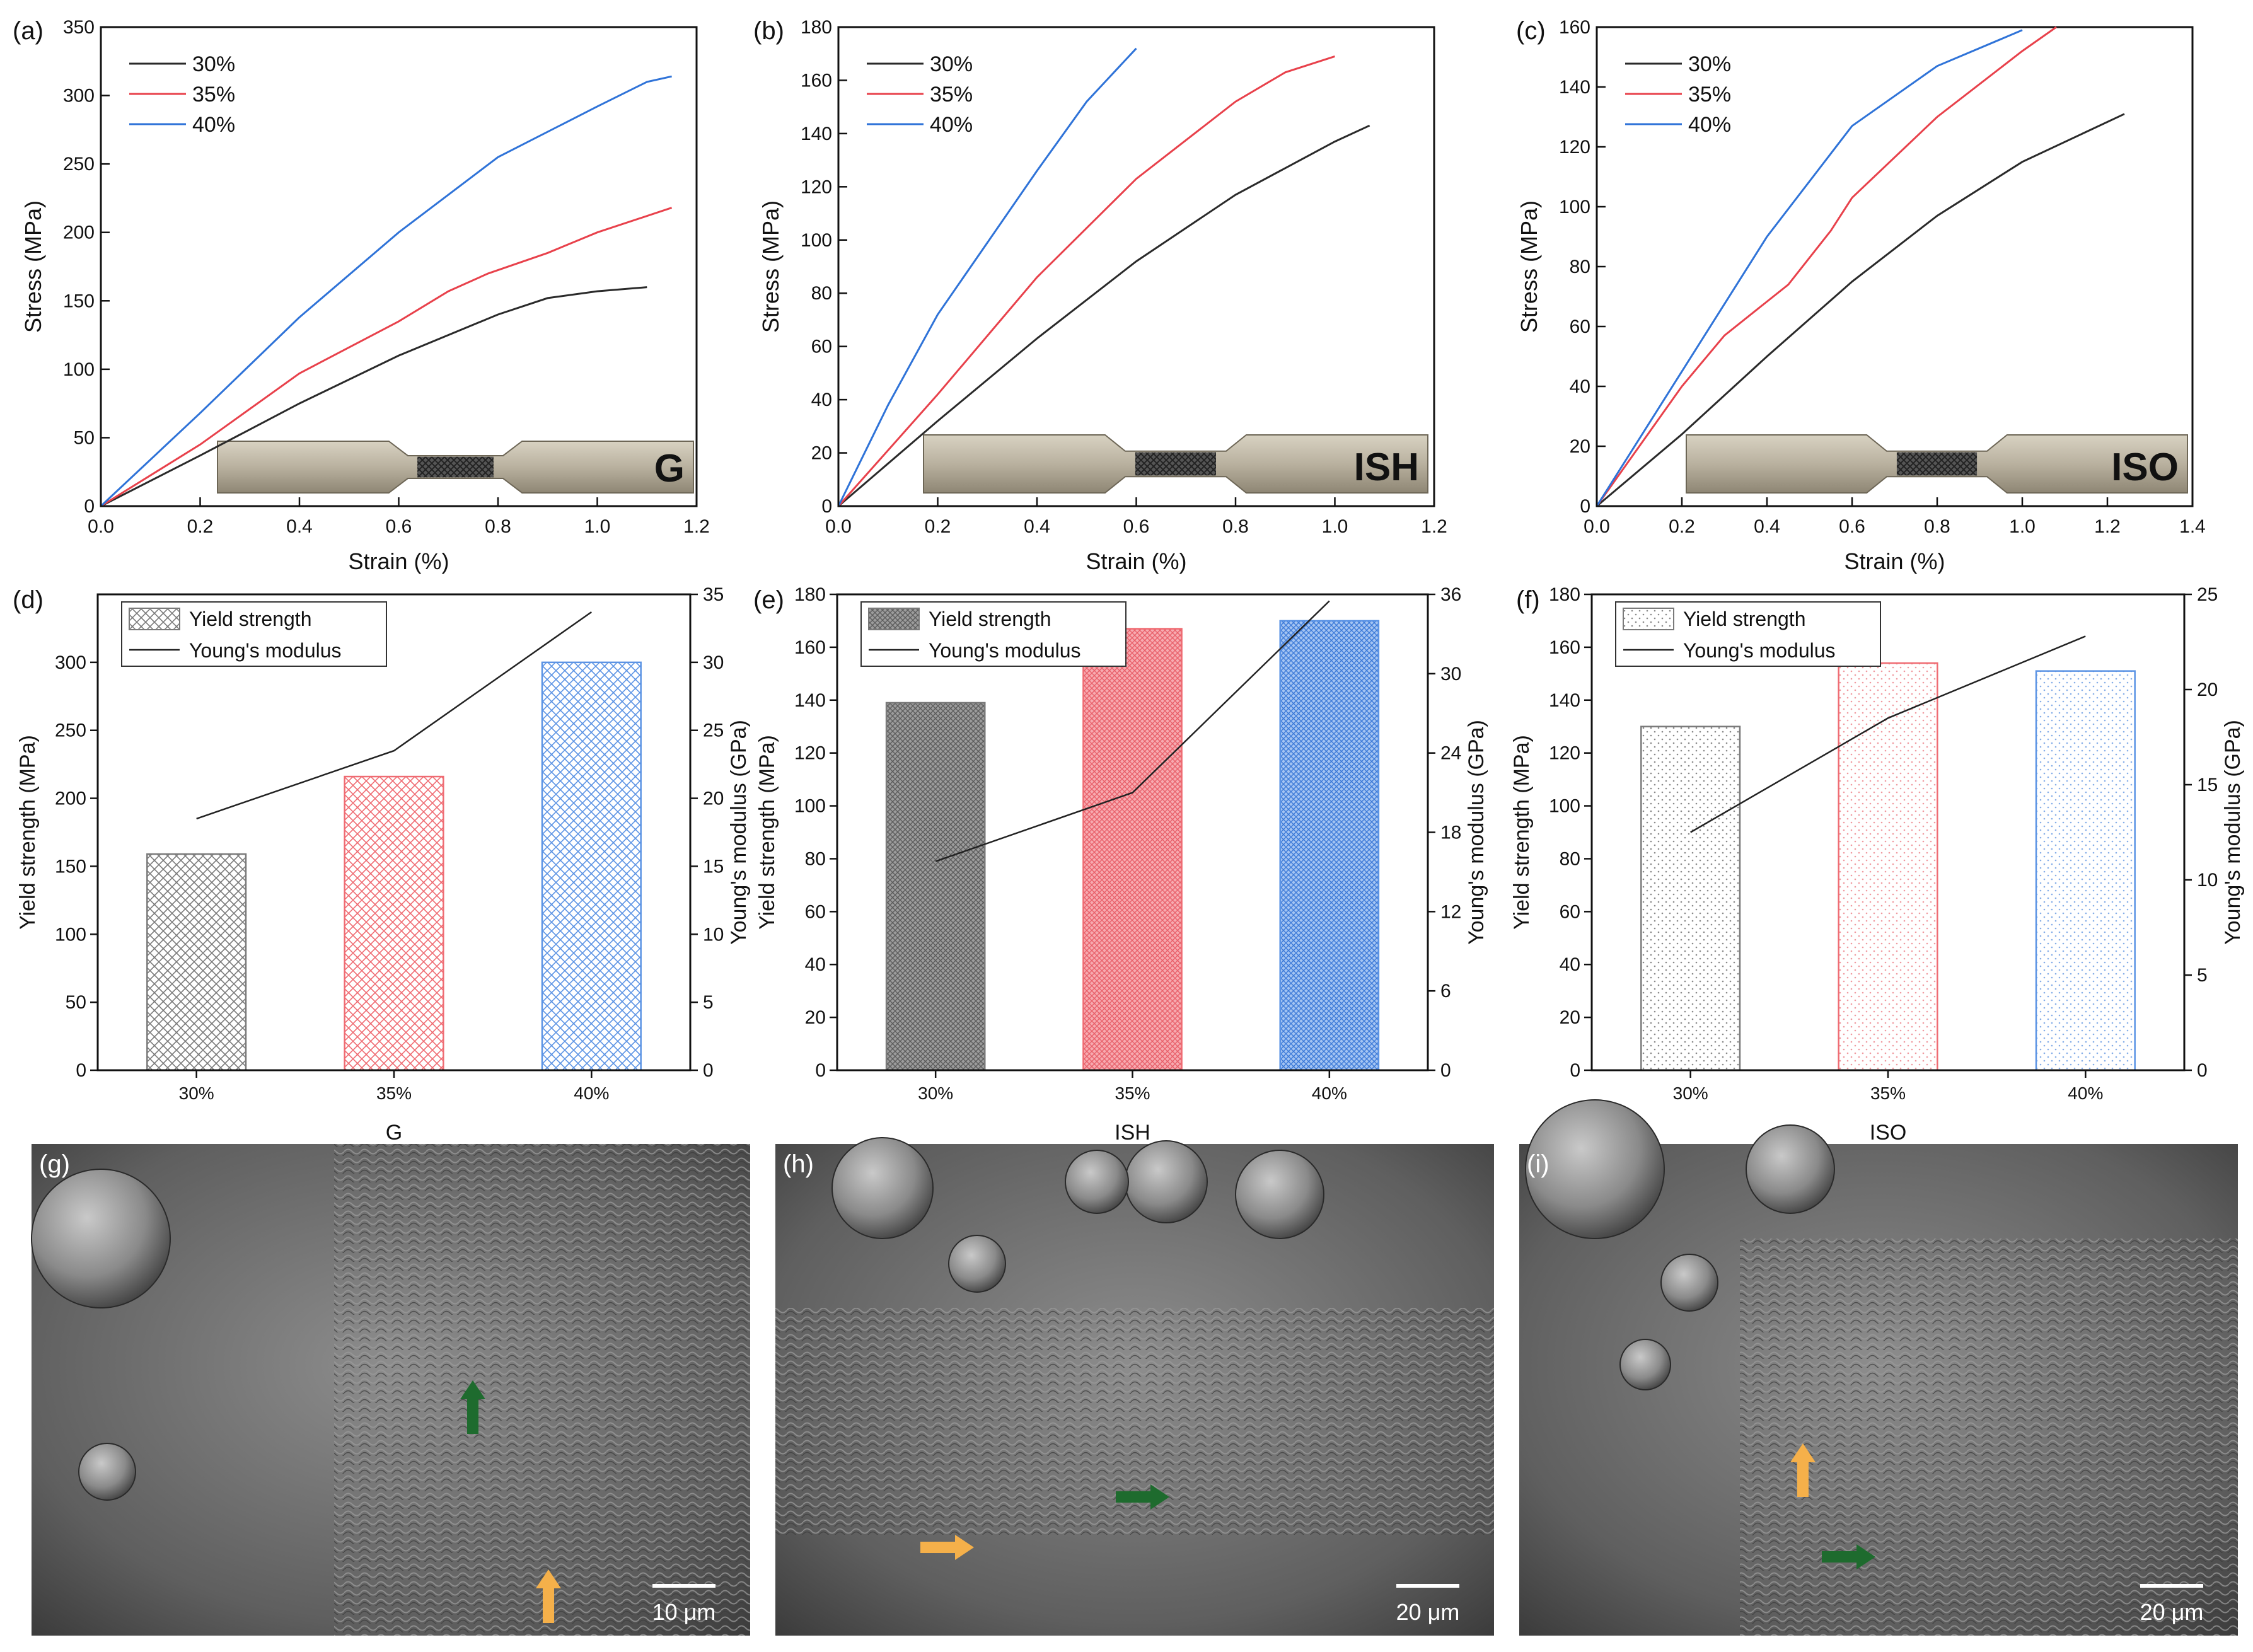  I want to click on legend-entry: 35%, so click(951, 95).